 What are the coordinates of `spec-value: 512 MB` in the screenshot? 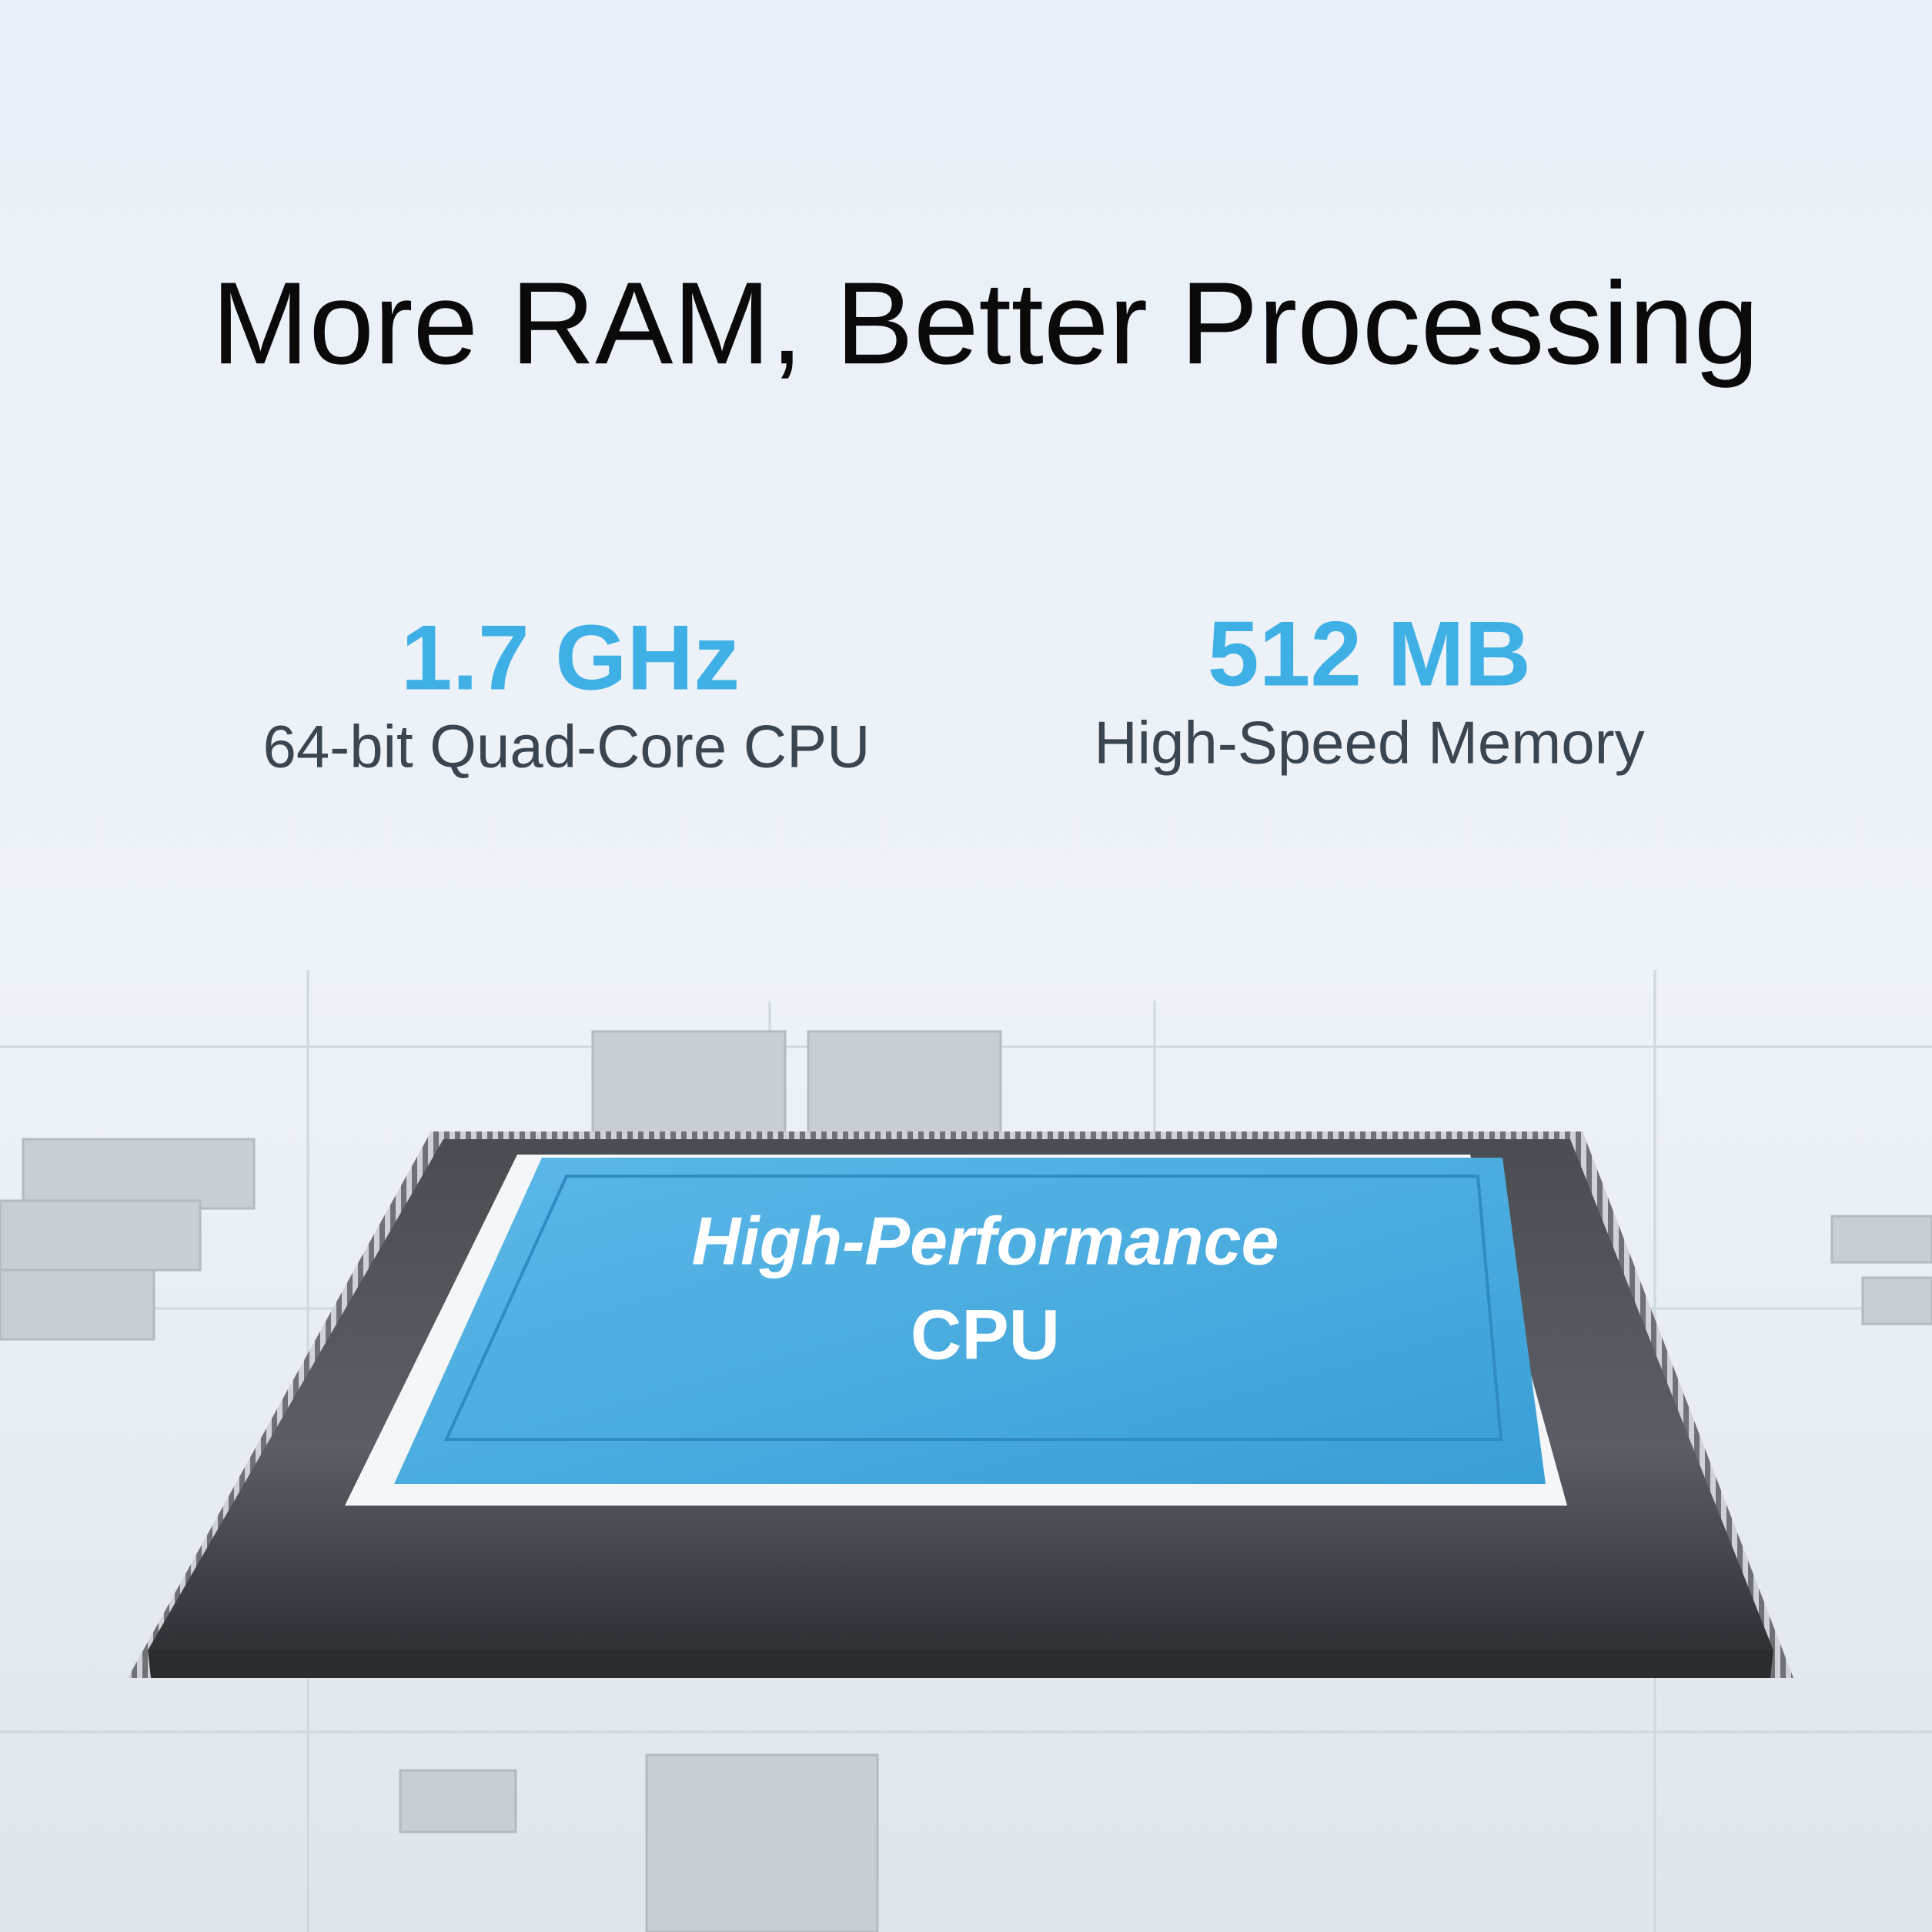 It's located at (1369, 654).